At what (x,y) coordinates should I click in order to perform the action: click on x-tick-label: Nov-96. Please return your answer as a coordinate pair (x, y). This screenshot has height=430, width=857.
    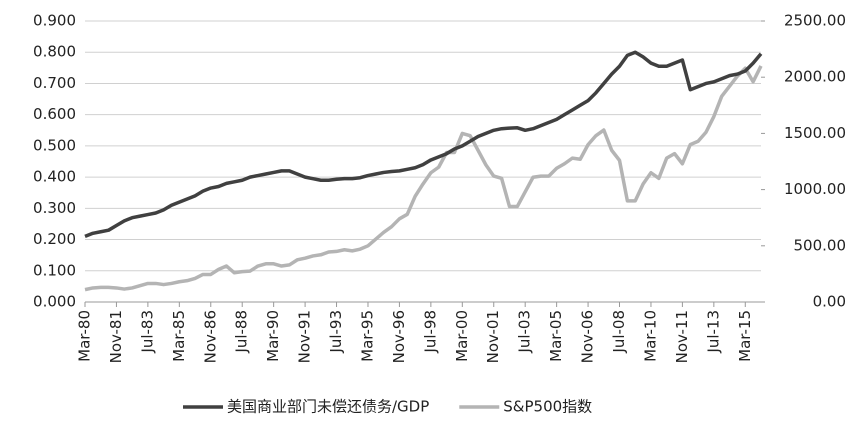
    Looking at the image, I should click on (399, 336).